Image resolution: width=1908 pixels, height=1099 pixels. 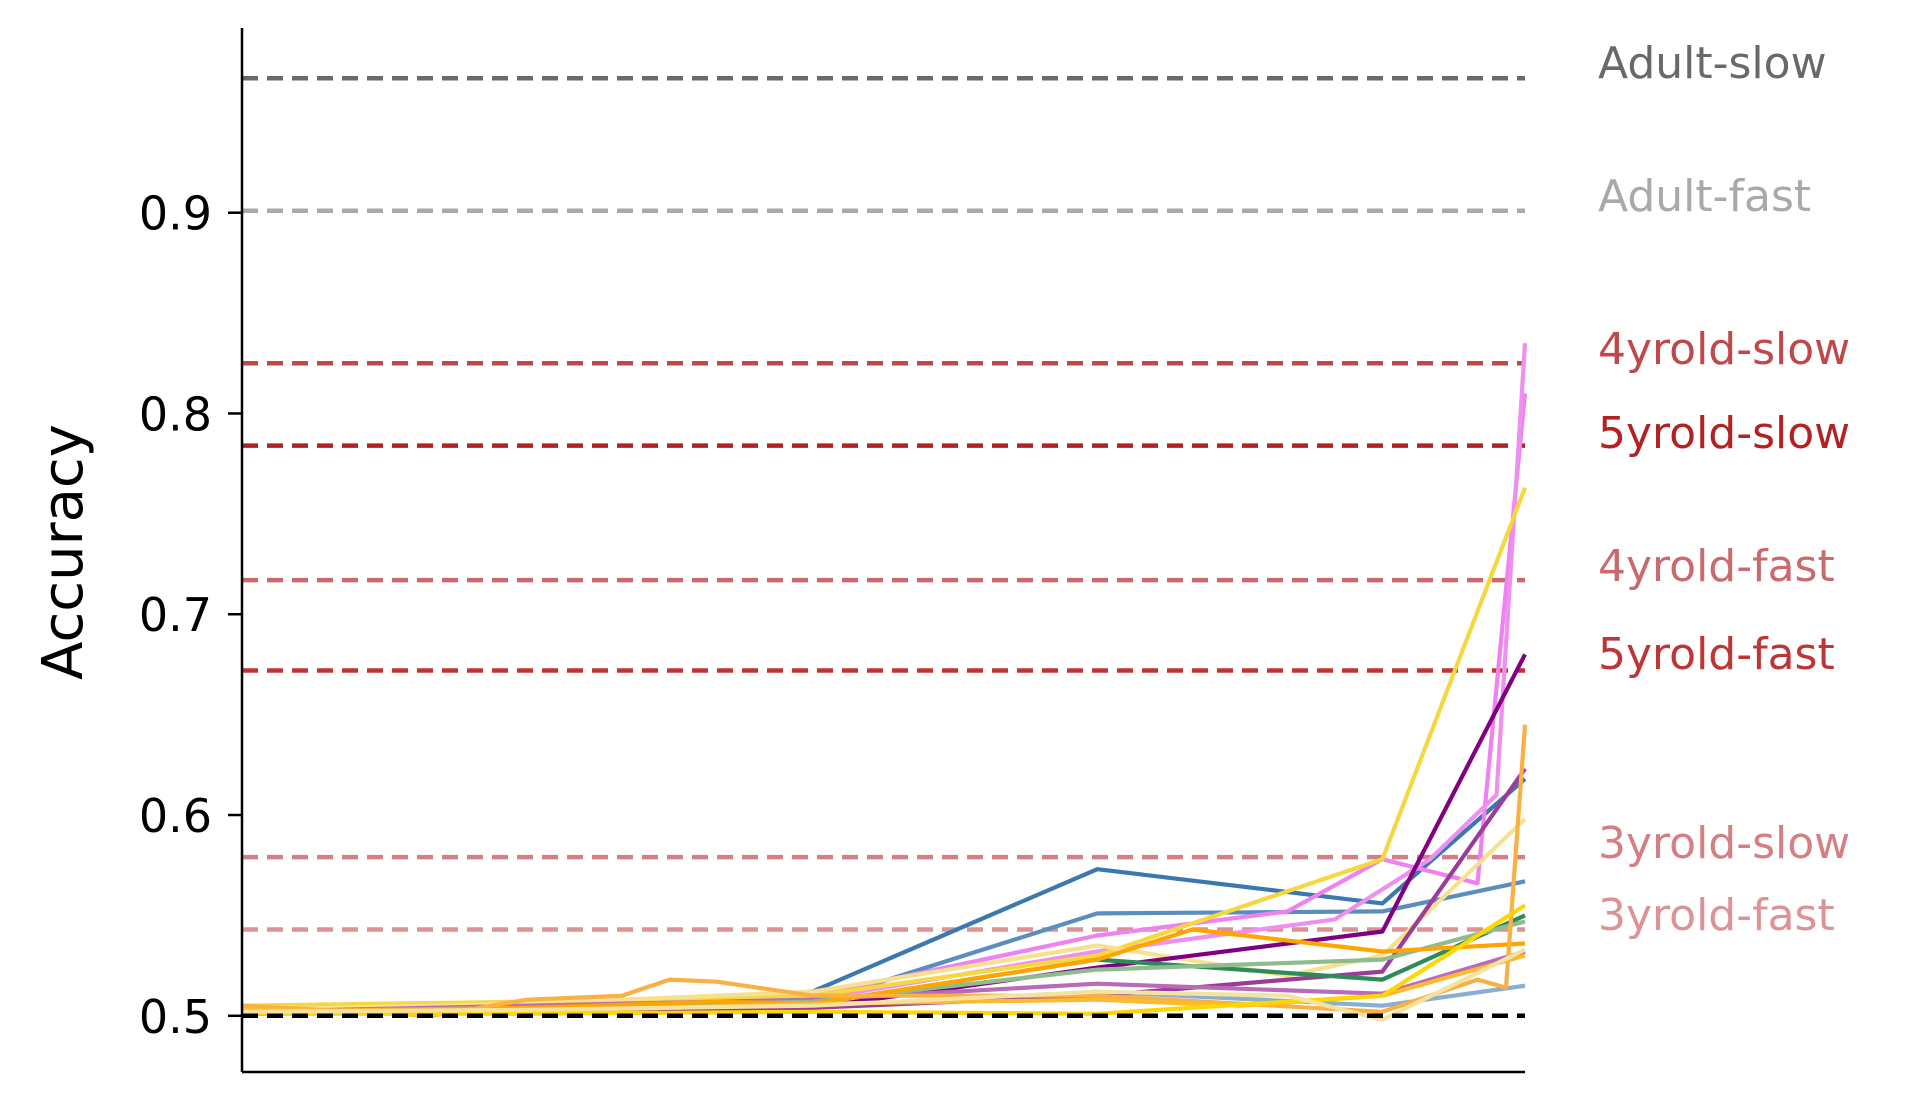 I want to click on y-tick-label: 0.5, so click(x=175, y=1017).